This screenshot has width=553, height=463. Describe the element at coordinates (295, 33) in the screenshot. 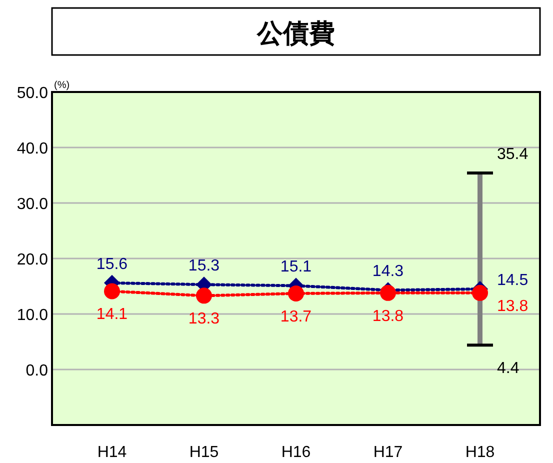

I see `chart-title: 公債費` at that location.